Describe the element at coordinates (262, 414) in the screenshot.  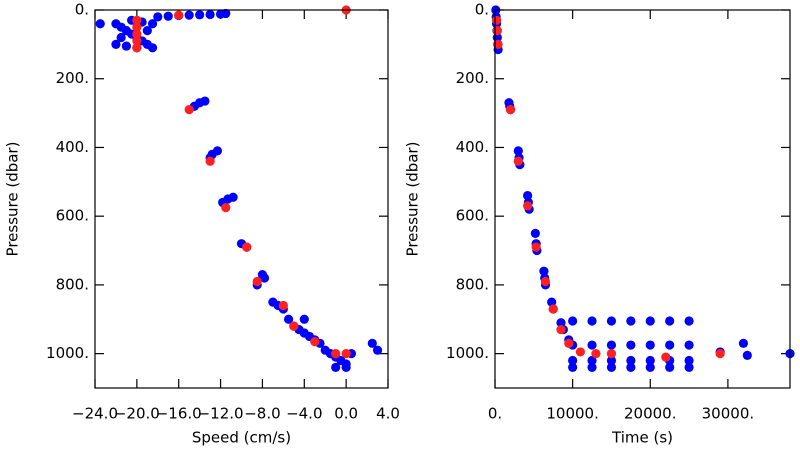
I see `x-tick-label: −8.0` at that location.